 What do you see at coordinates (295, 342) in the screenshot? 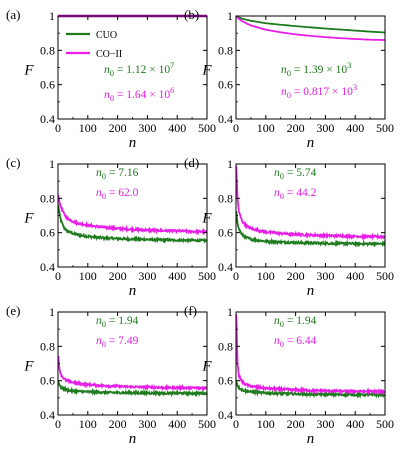
I see `n0-annotation: n0 = 6.44` at bounding box center [295, 342].